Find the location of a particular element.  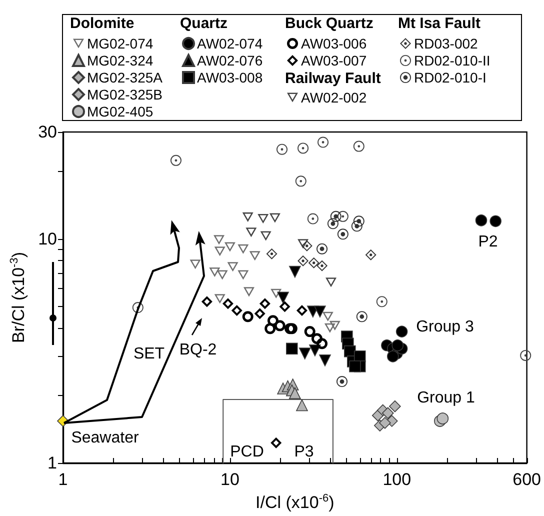

y-axis-title: Br/Cl (x10-3) is located at coordinates (18, 298).